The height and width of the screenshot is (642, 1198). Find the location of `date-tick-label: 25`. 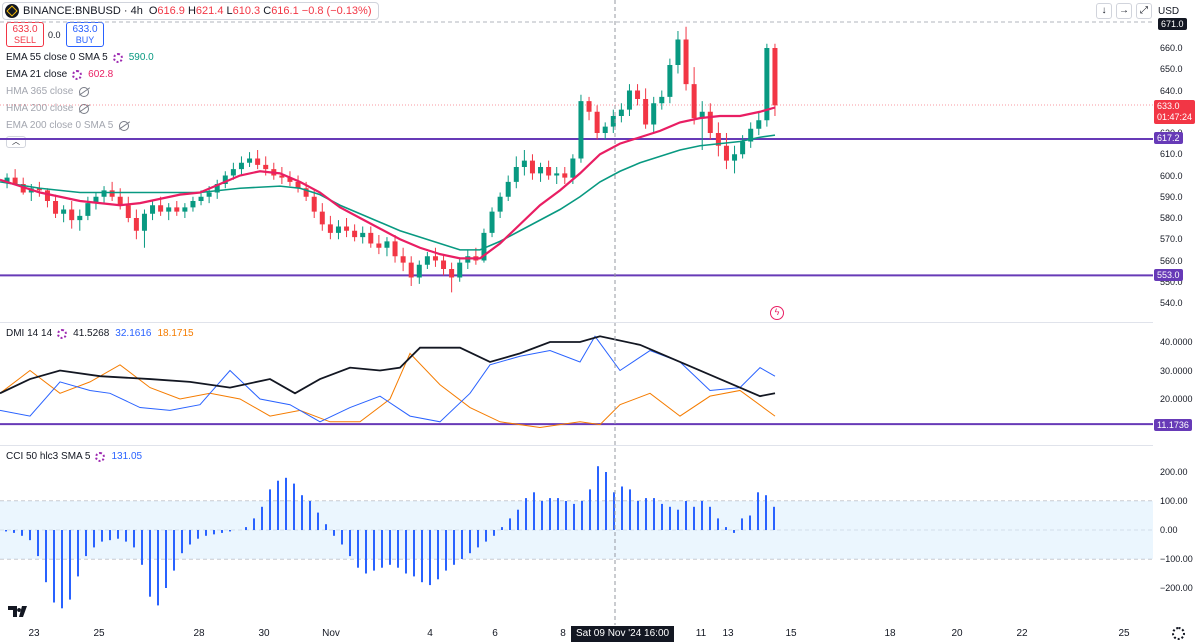

date-tick-label: 25 is located at coordinates (99, 633).